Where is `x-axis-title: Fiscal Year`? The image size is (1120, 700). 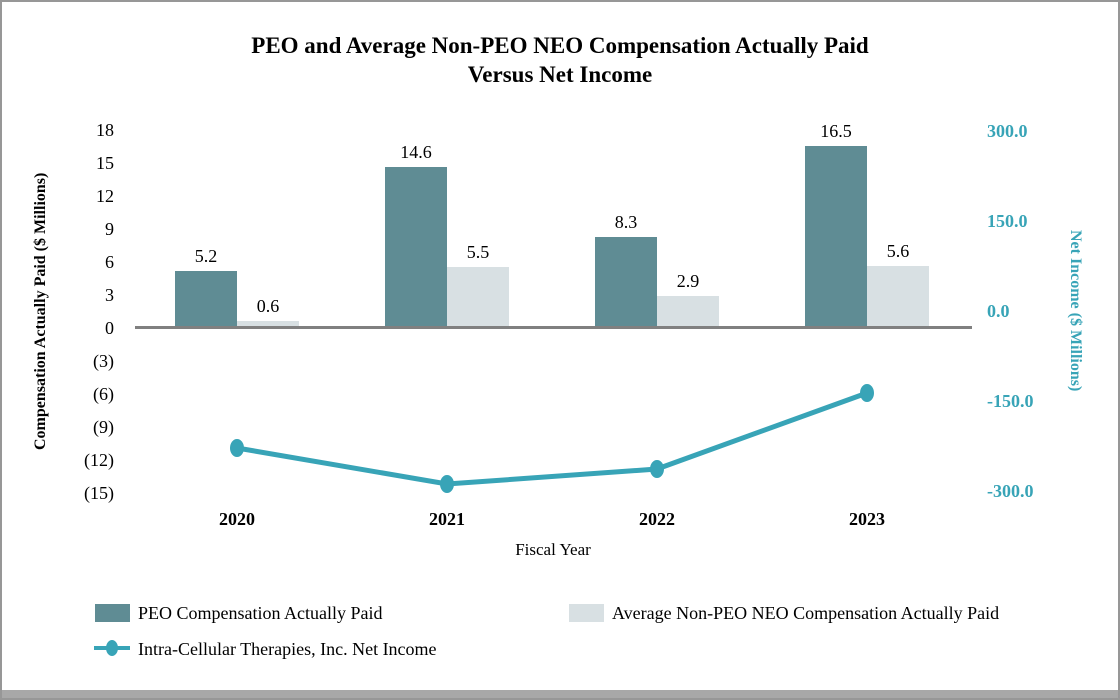
x-axis-title: Fiscal Year is located at coordinates (553, 549).